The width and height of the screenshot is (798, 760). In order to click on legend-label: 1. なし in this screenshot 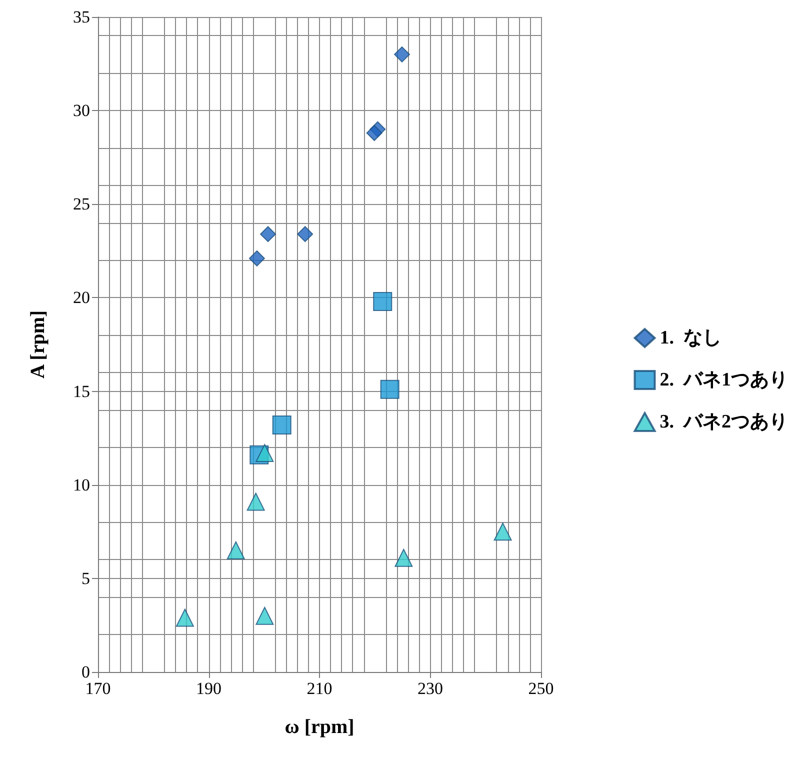, I will do `click(691, 338)`.